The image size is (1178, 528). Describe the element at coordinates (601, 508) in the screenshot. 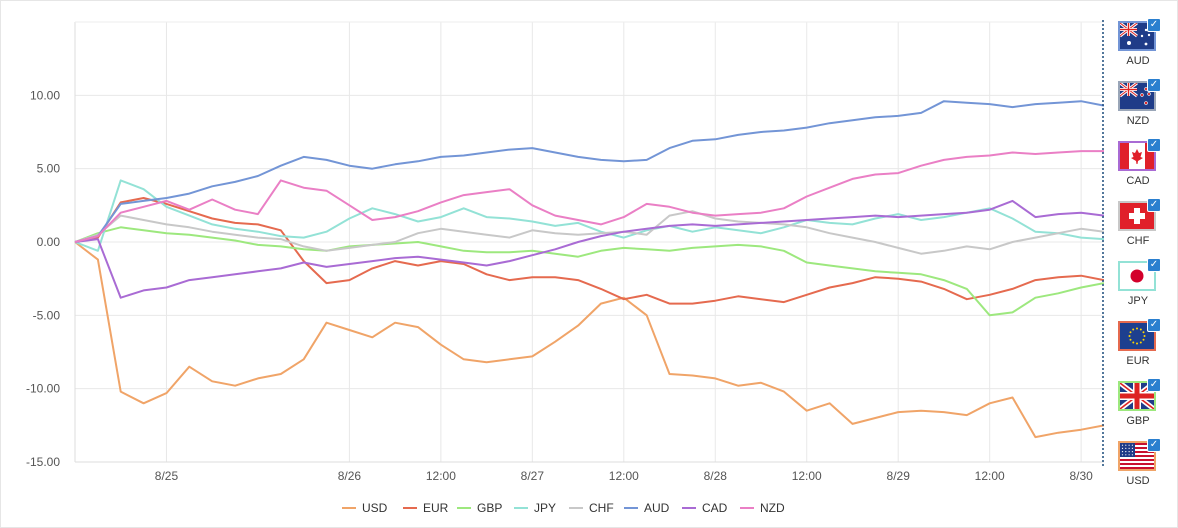

I see `legend-item-chf: CHF` at that location.